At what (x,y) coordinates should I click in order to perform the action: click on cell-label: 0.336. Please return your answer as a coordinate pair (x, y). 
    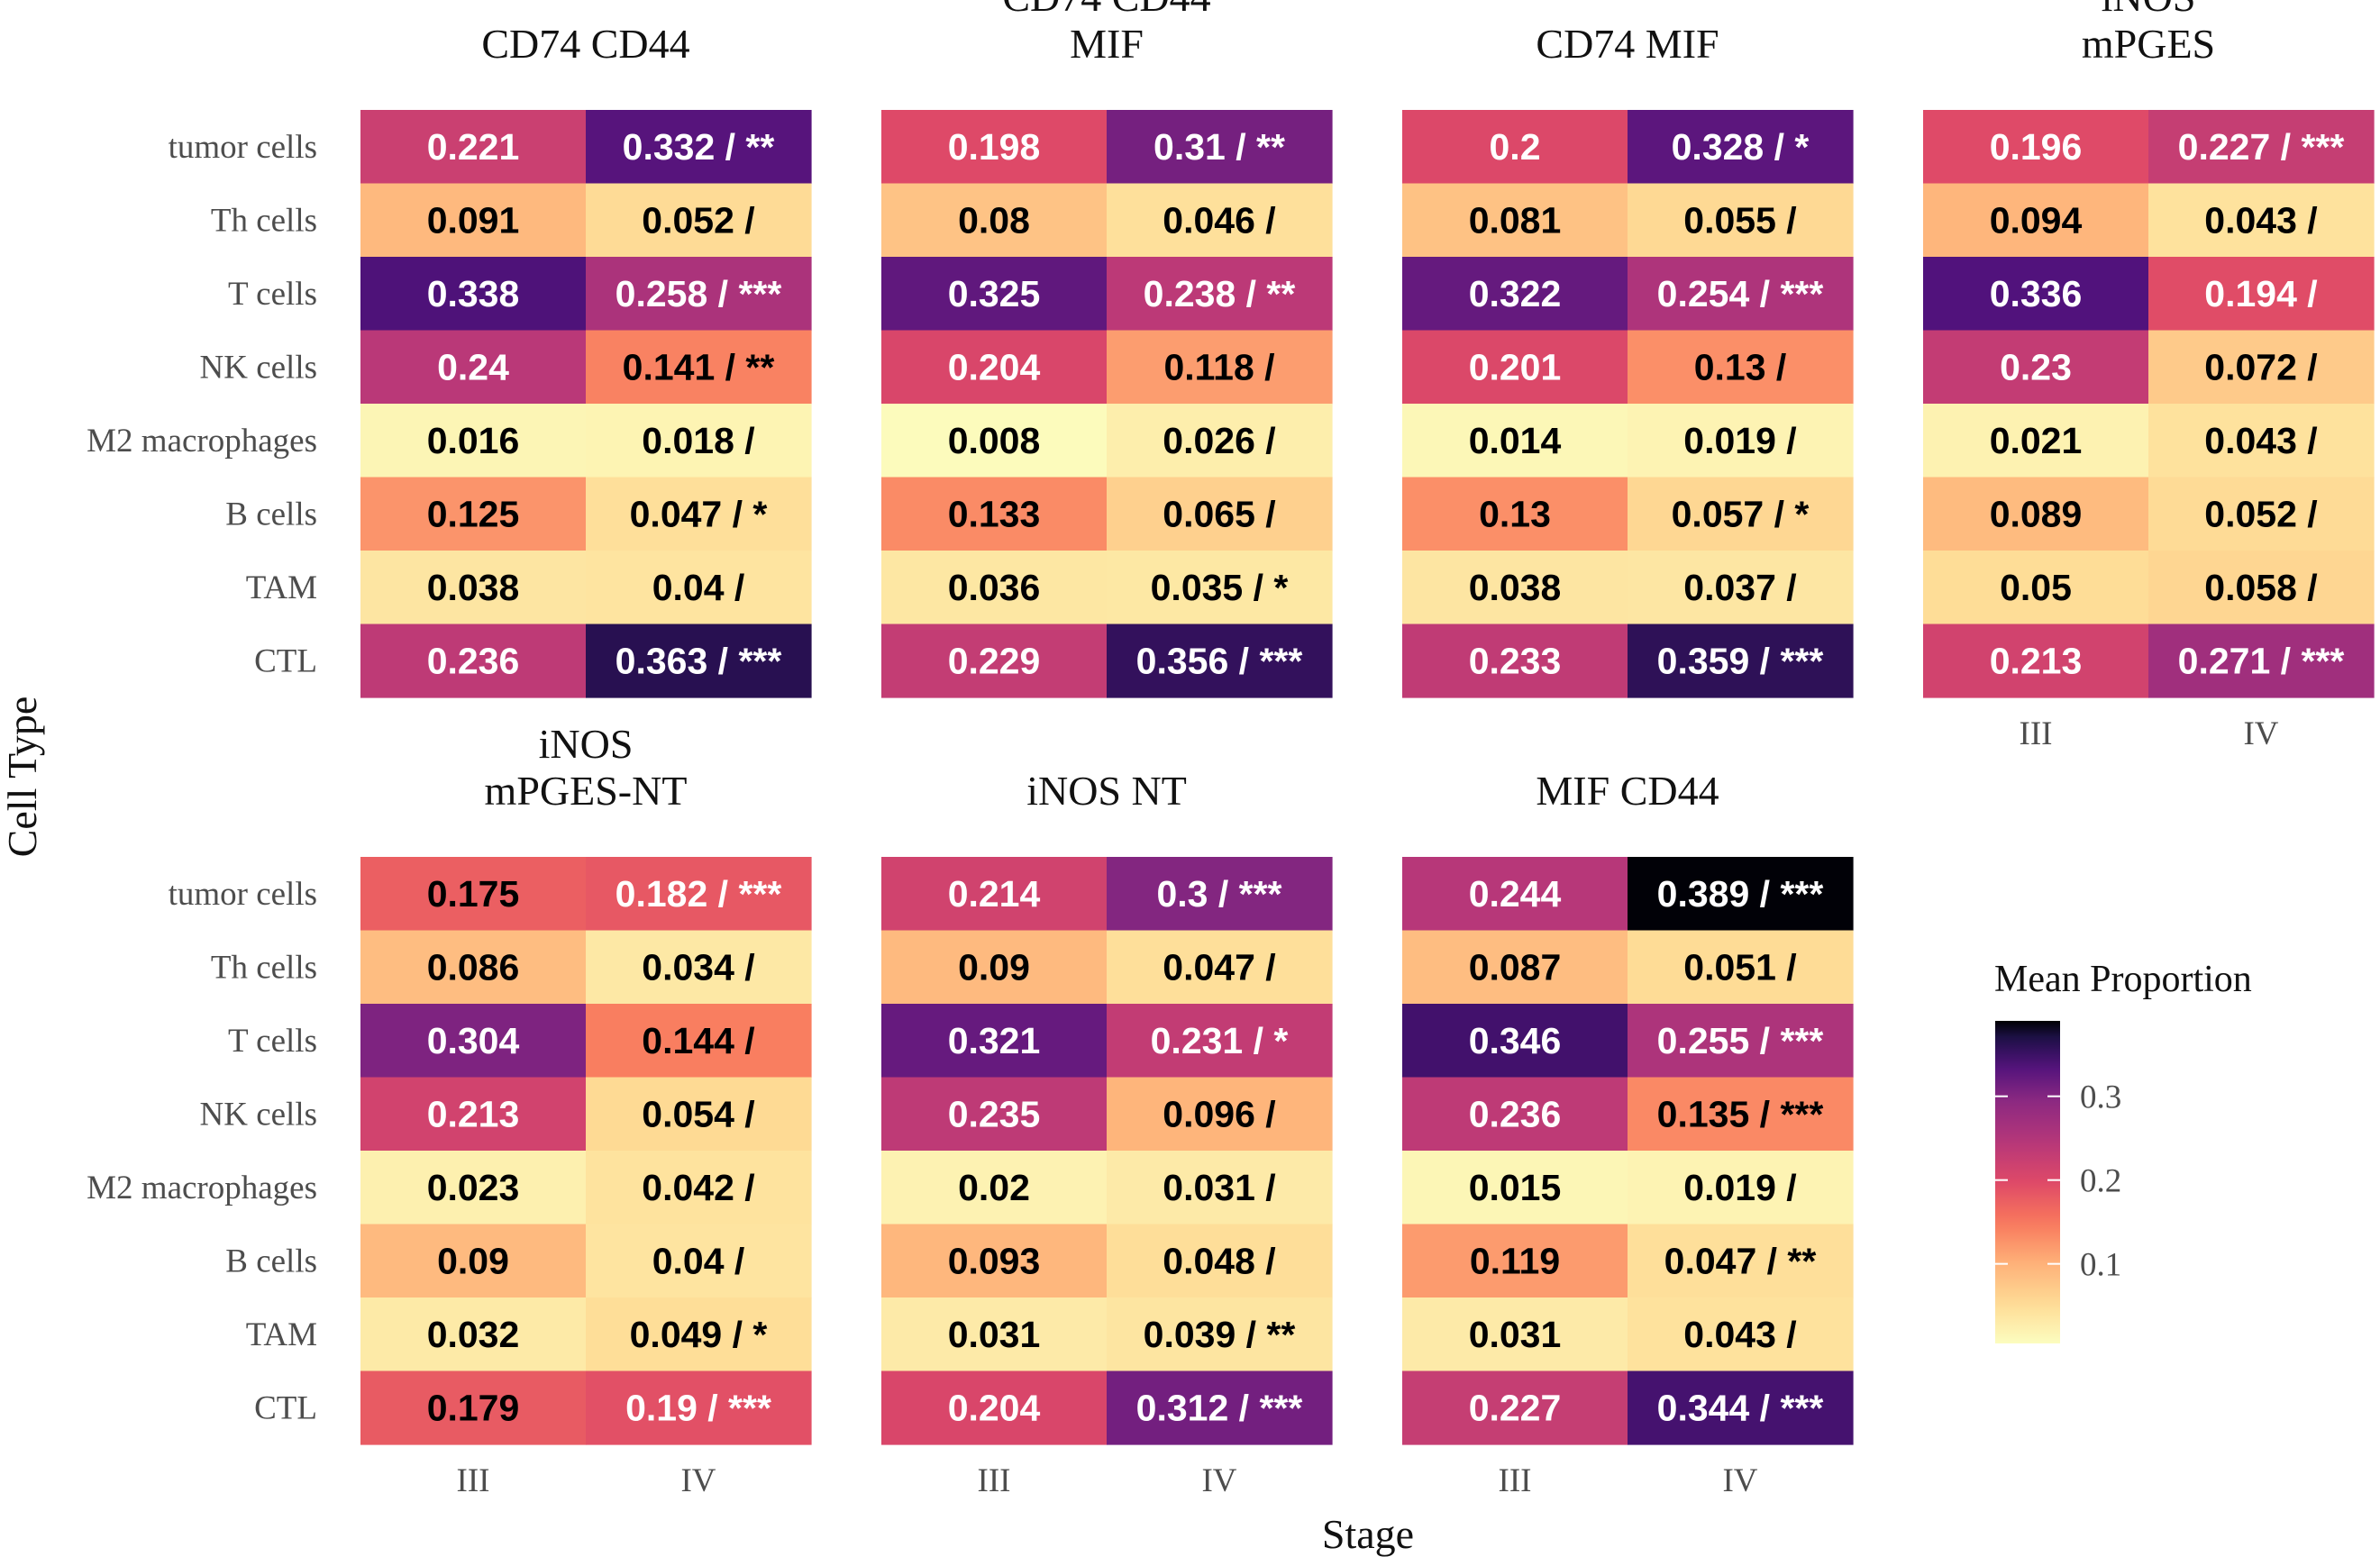
    Looking at the image, I should click on (2037, 293).